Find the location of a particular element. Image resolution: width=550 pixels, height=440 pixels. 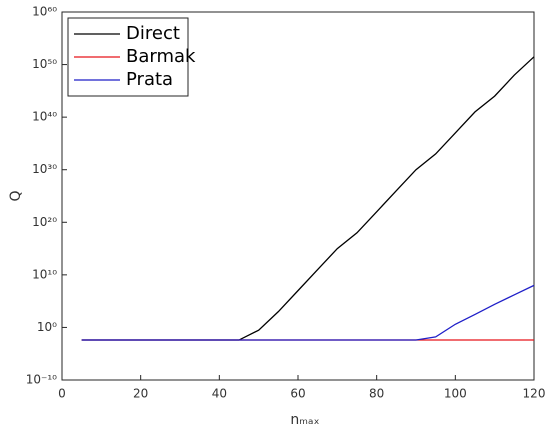

x-tick-label: 80 is located at coordinates (376, 394).